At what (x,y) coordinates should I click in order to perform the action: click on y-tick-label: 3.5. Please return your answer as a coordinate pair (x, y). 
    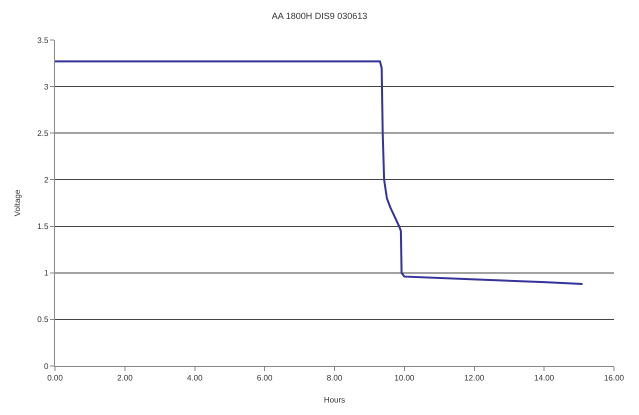
    Looking at the image, I should click on (43, 40).